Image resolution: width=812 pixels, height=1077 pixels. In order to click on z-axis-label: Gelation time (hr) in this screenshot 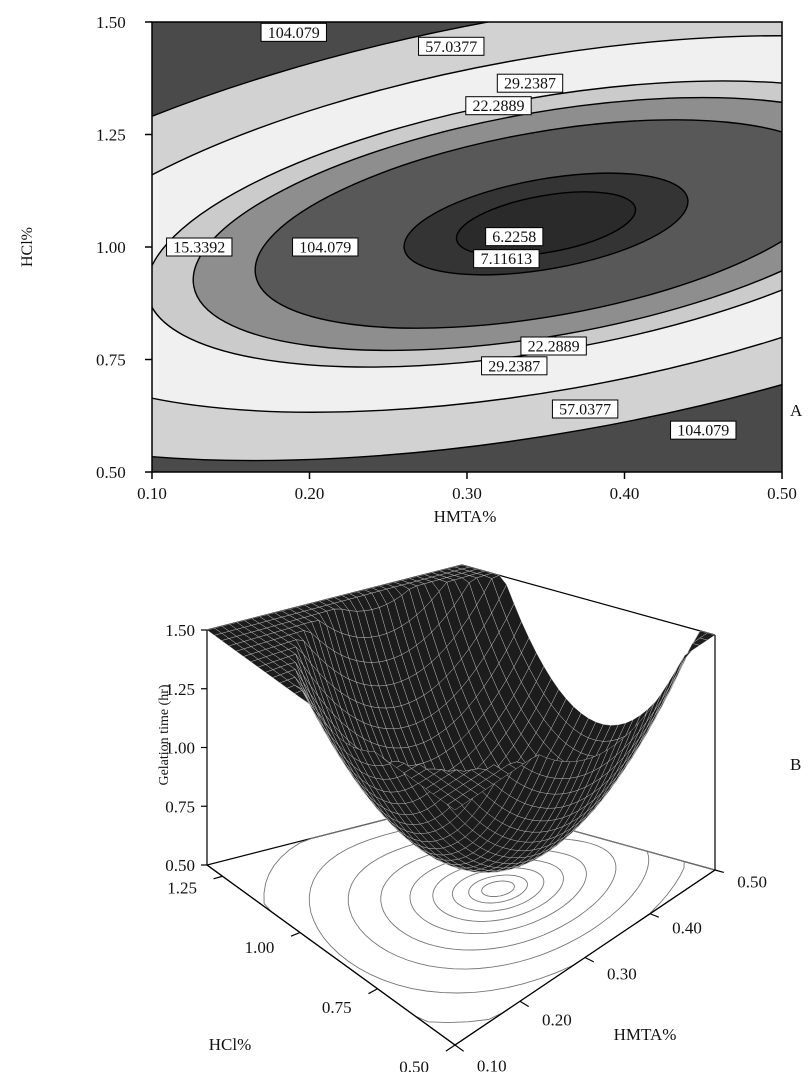, I will do `click(164, 734)`.